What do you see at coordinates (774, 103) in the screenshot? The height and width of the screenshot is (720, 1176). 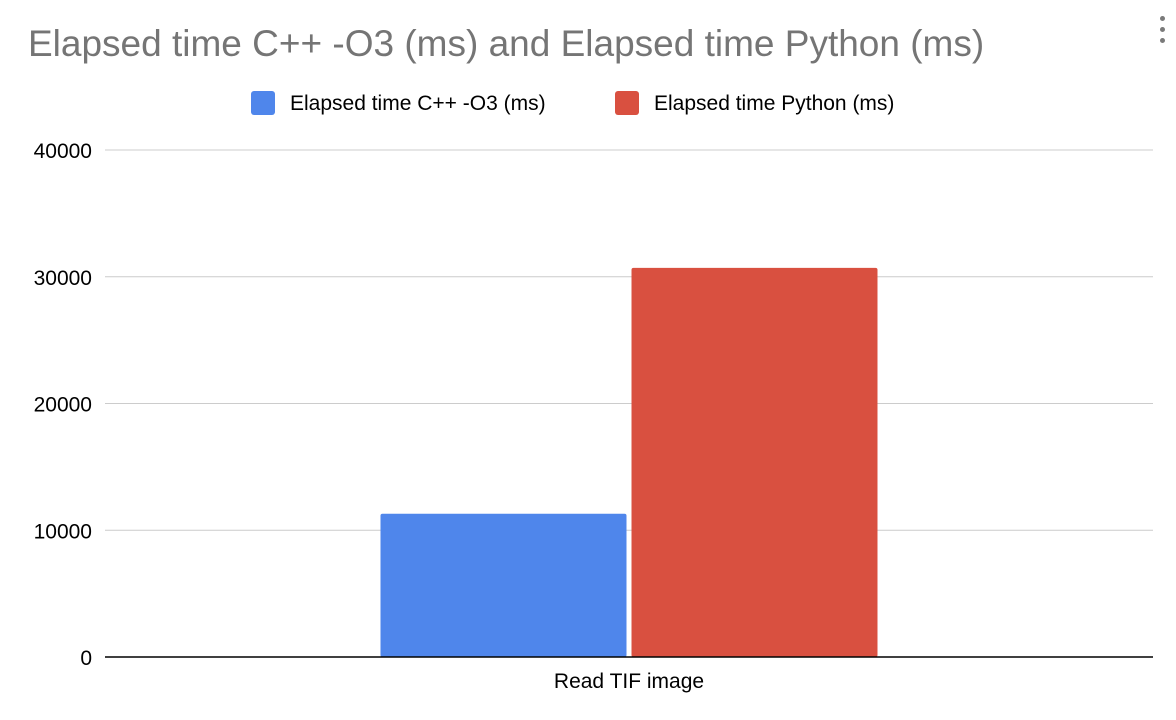 I see `legend-label: Elapsed time Python (ms)` at bounding box center [774, 103].